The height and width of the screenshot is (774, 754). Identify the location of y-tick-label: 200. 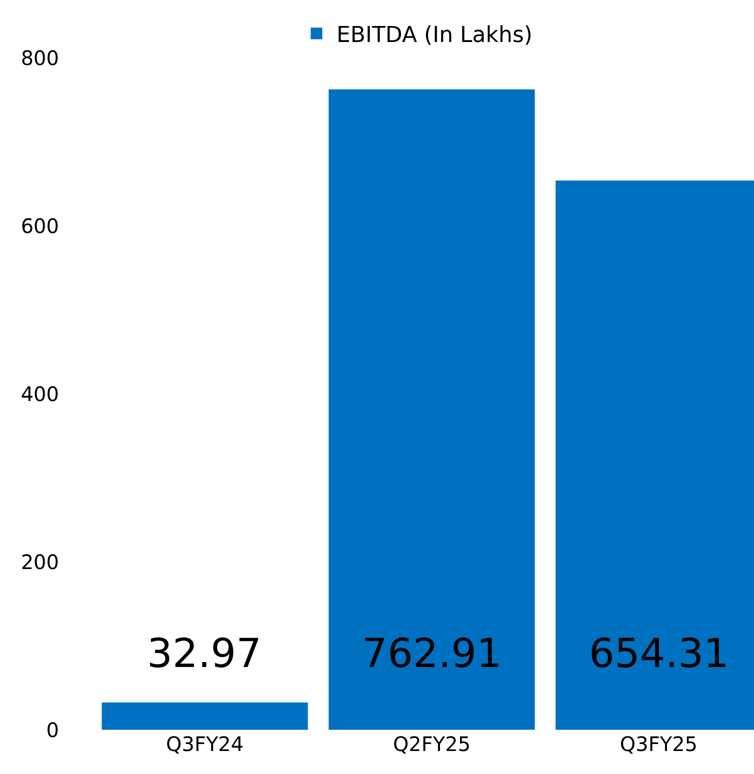
(39, 562).